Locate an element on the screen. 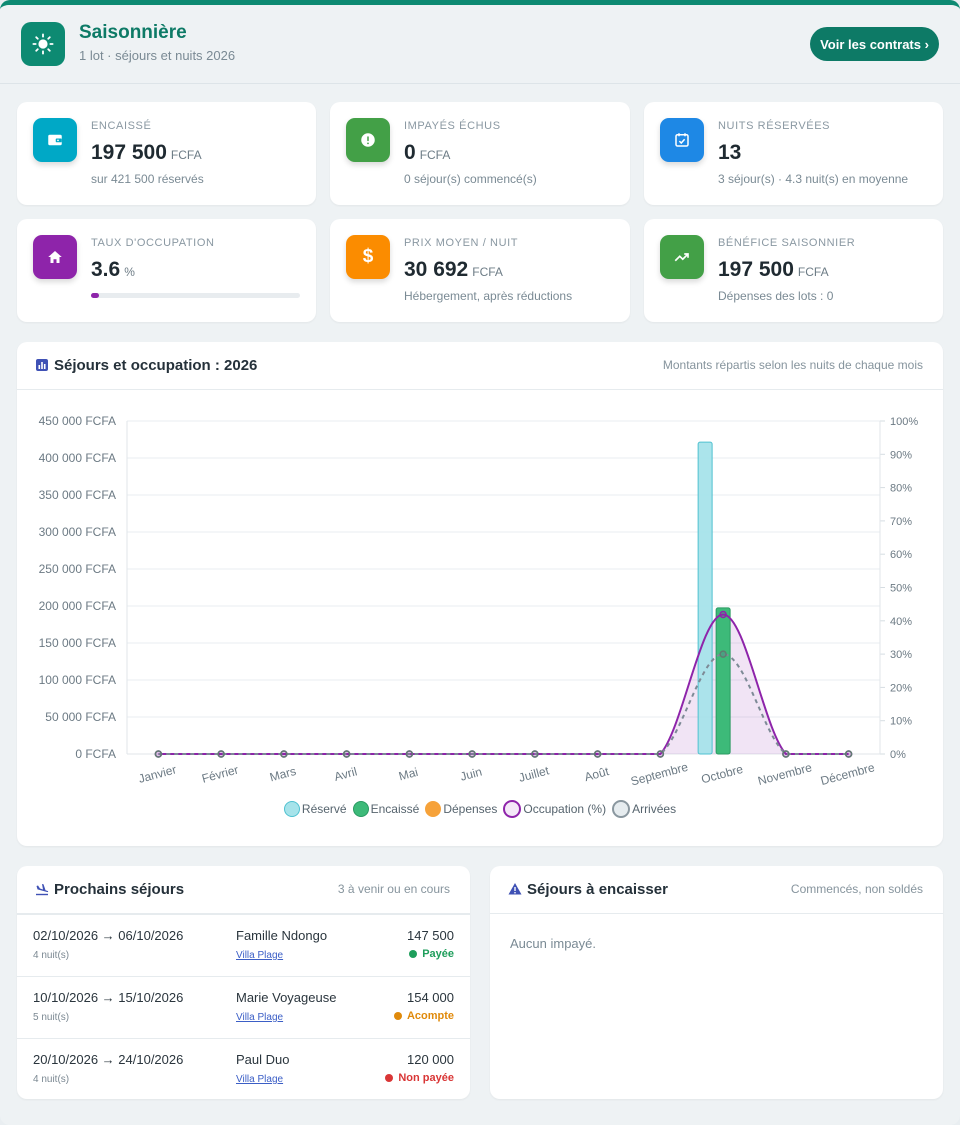 The height and width of the screenshot is (1125, 960). y-axis-tick-label: 250 000 FCFA is located at coordinates (77, 569).